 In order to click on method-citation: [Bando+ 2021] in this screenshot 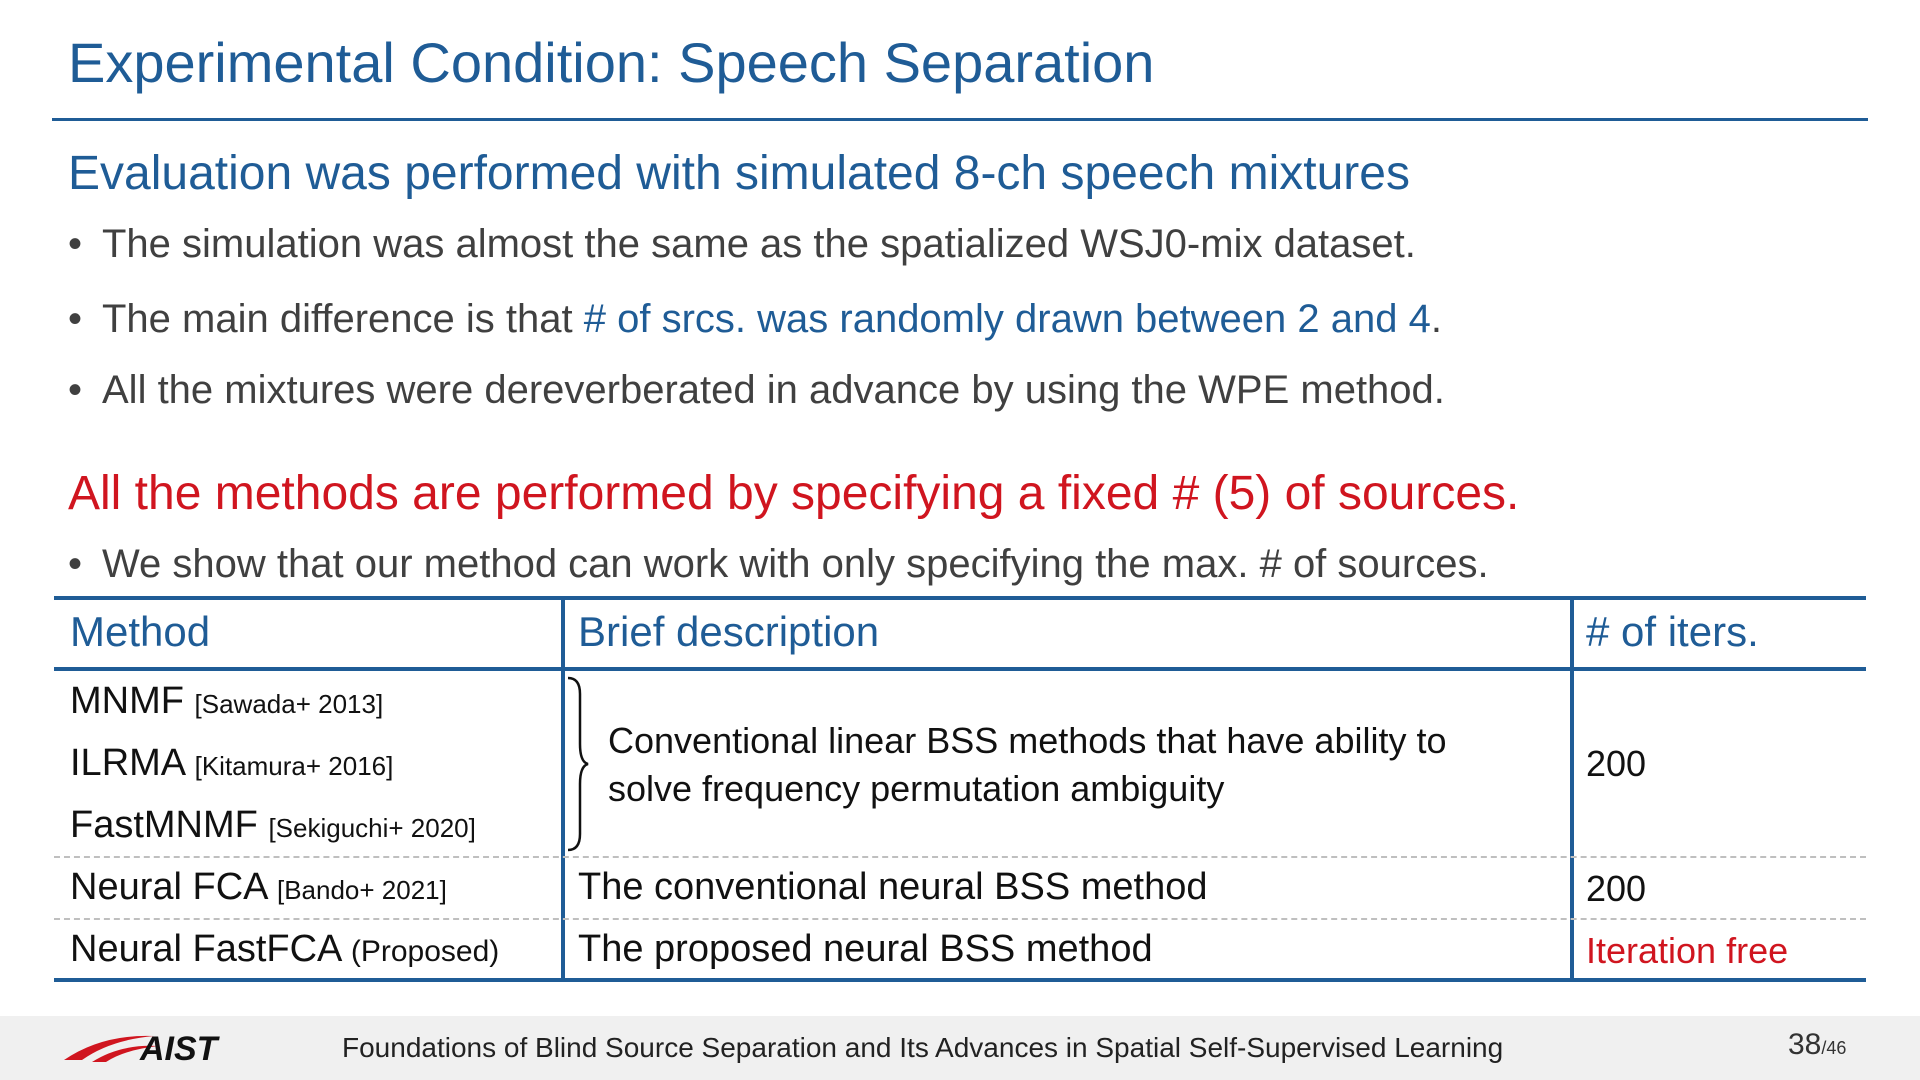, I will do `click(361, 890)`.